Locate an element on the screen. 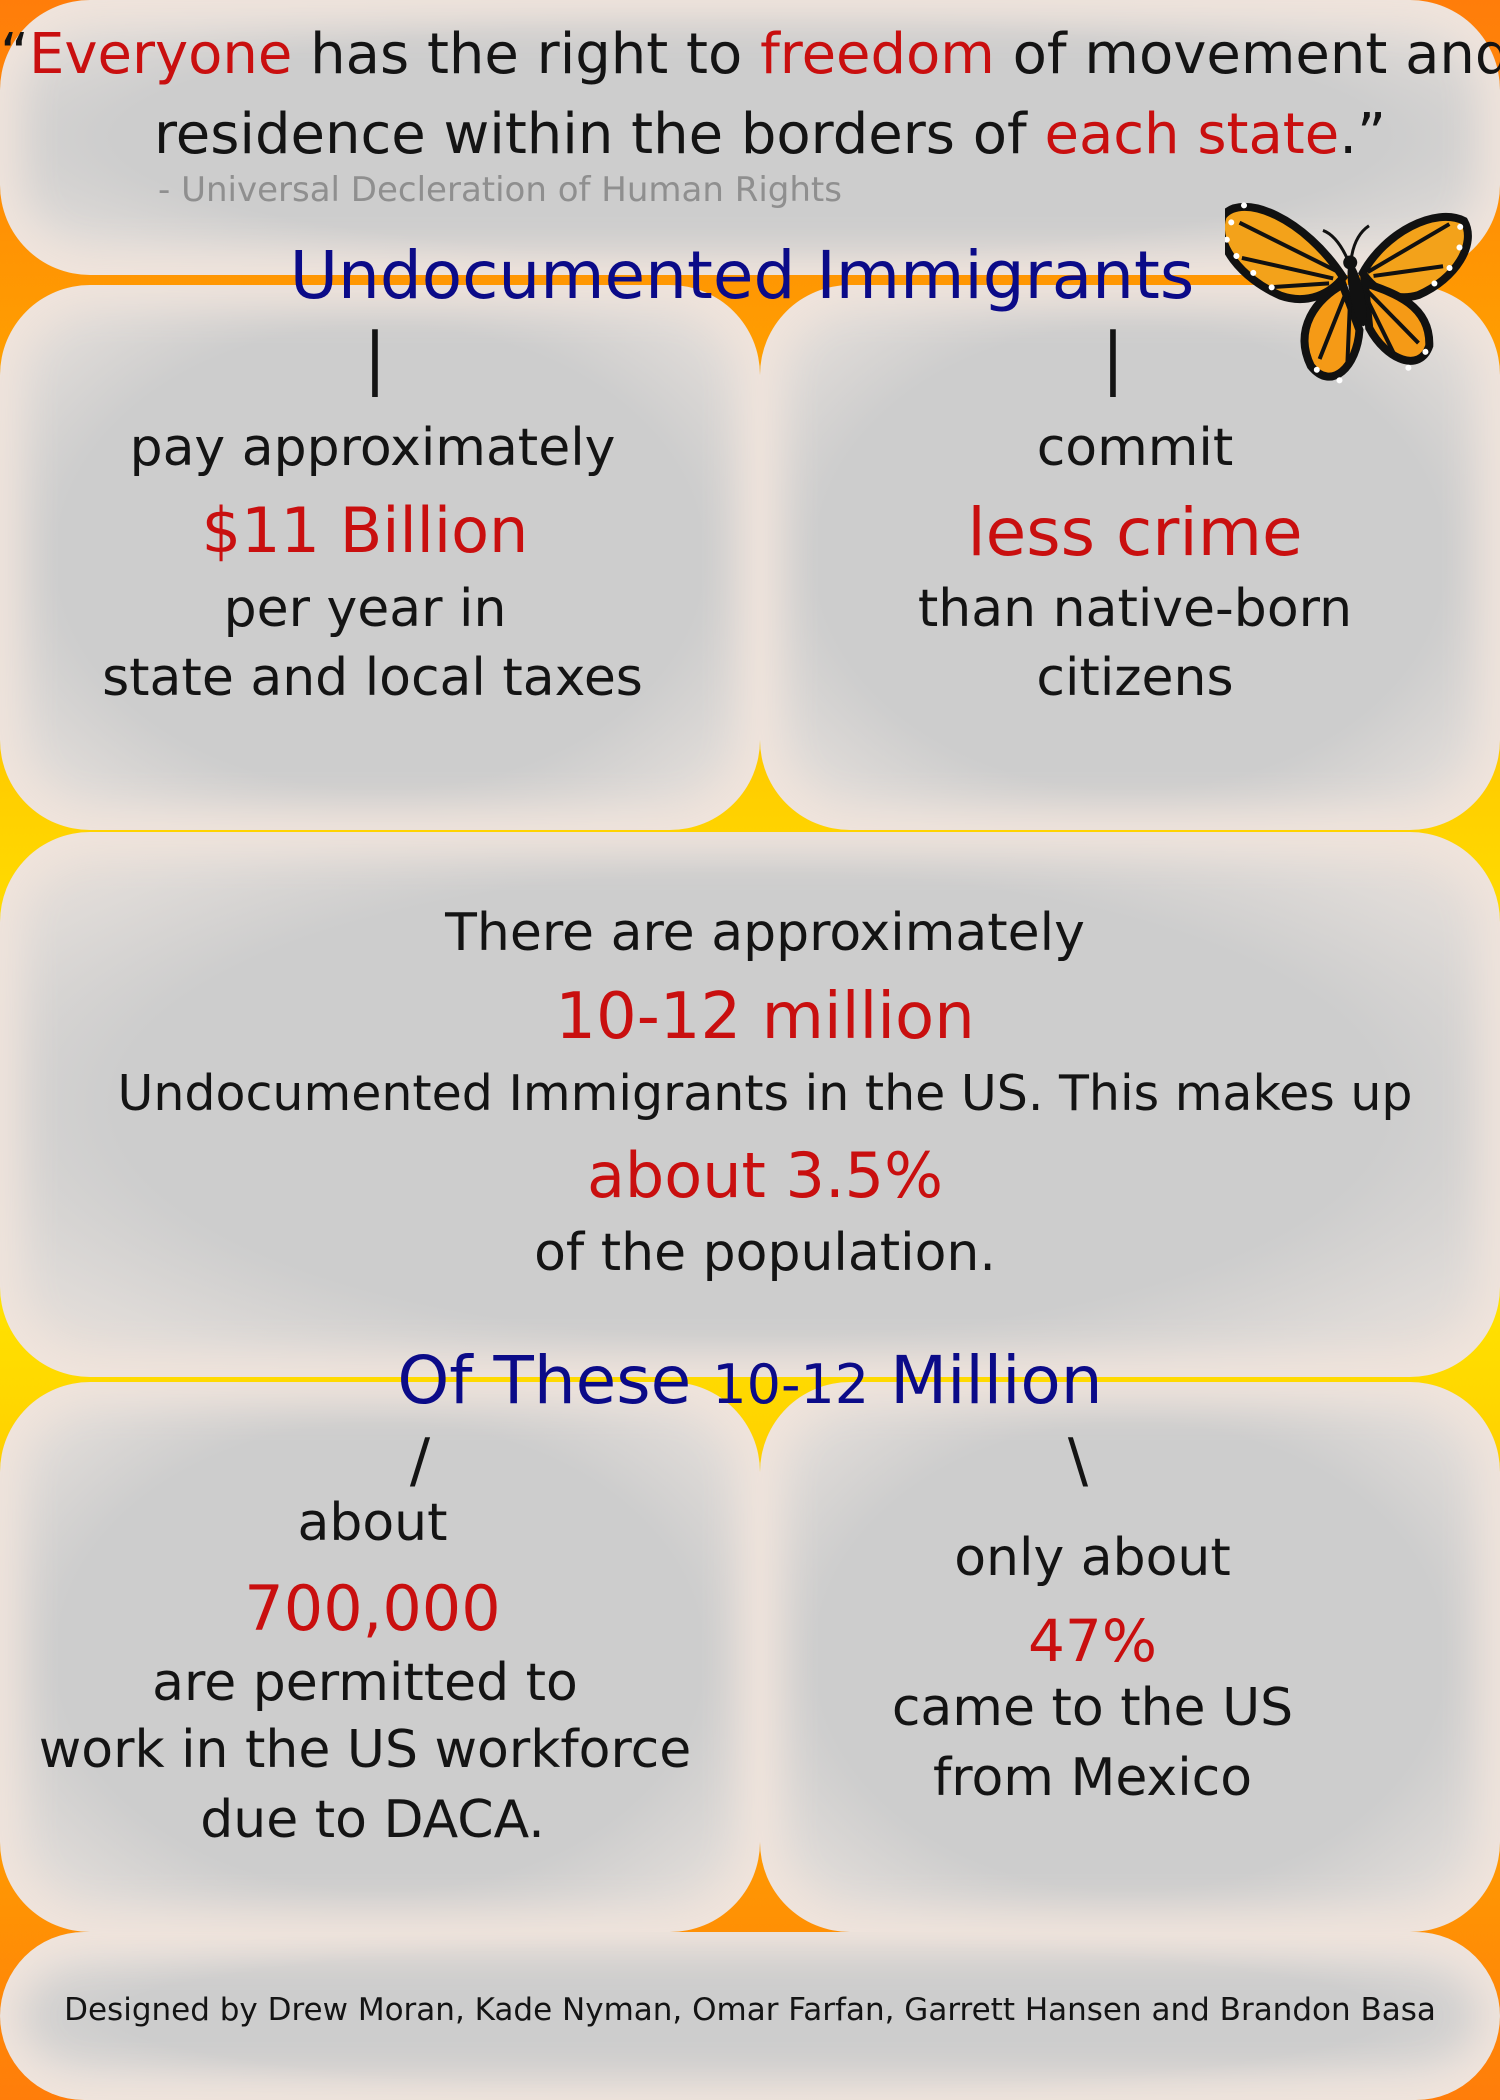 The image size is (1500, 2100). daca-highlight: 700,000 is located at coordinates (372, 1608).